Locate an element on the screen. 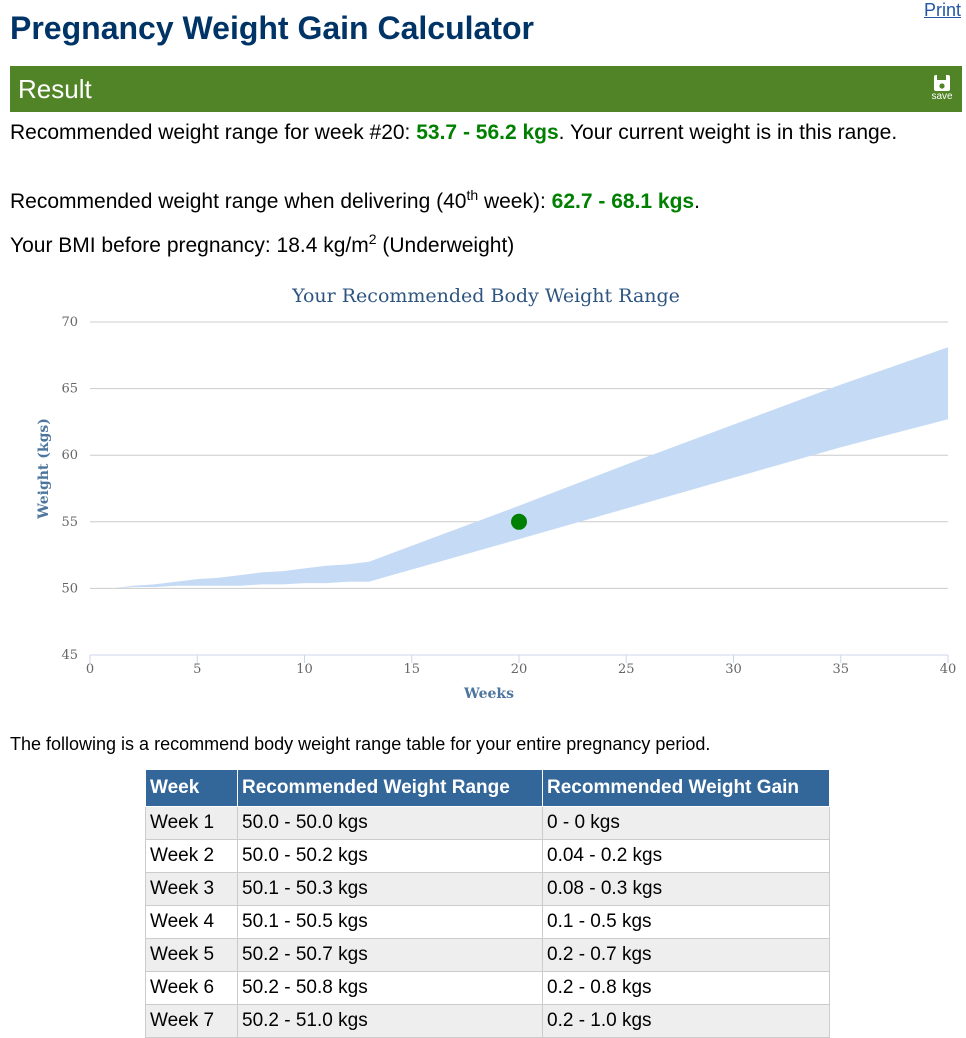  header-weight-range: Recommended Weight Range is located at coordinates (390, 788).